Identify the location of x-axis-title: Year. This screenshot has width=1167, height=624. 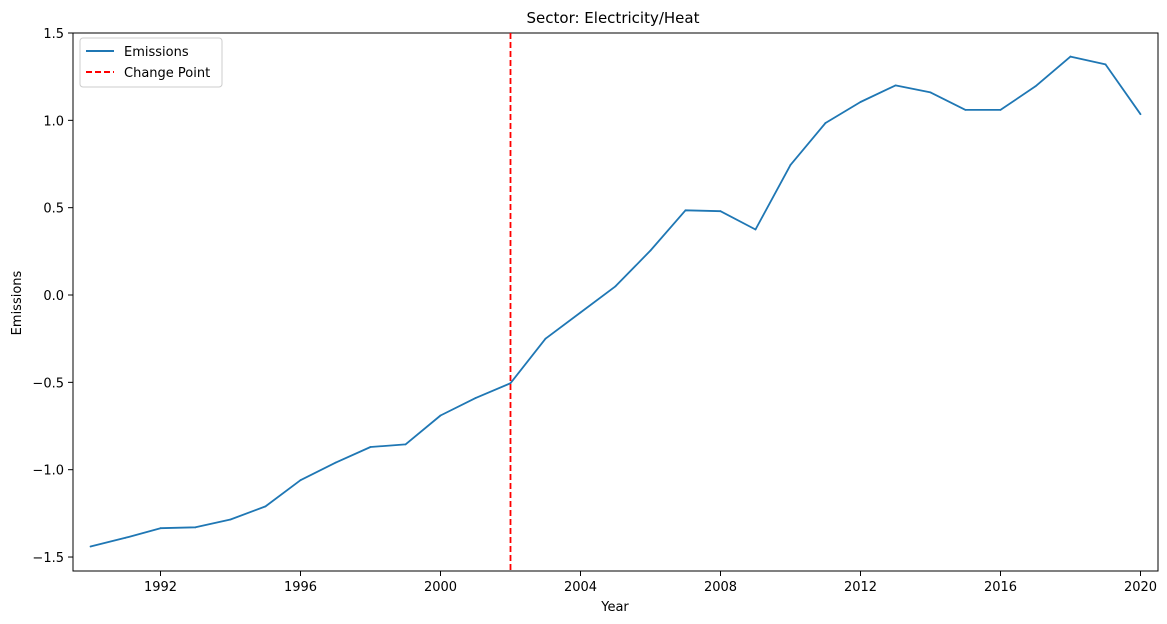
(614, 607).